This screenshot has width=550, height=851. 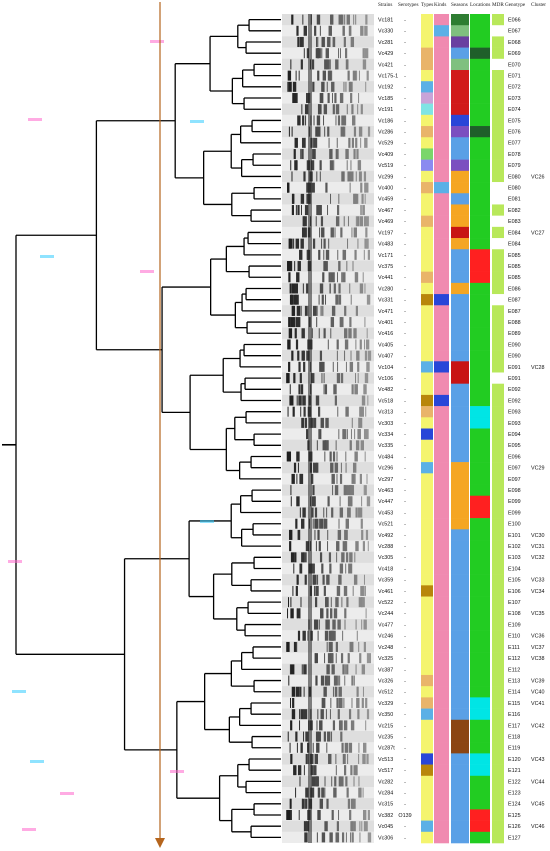 I want to click on strain-label: Vc104, so click(x=385, y=368).